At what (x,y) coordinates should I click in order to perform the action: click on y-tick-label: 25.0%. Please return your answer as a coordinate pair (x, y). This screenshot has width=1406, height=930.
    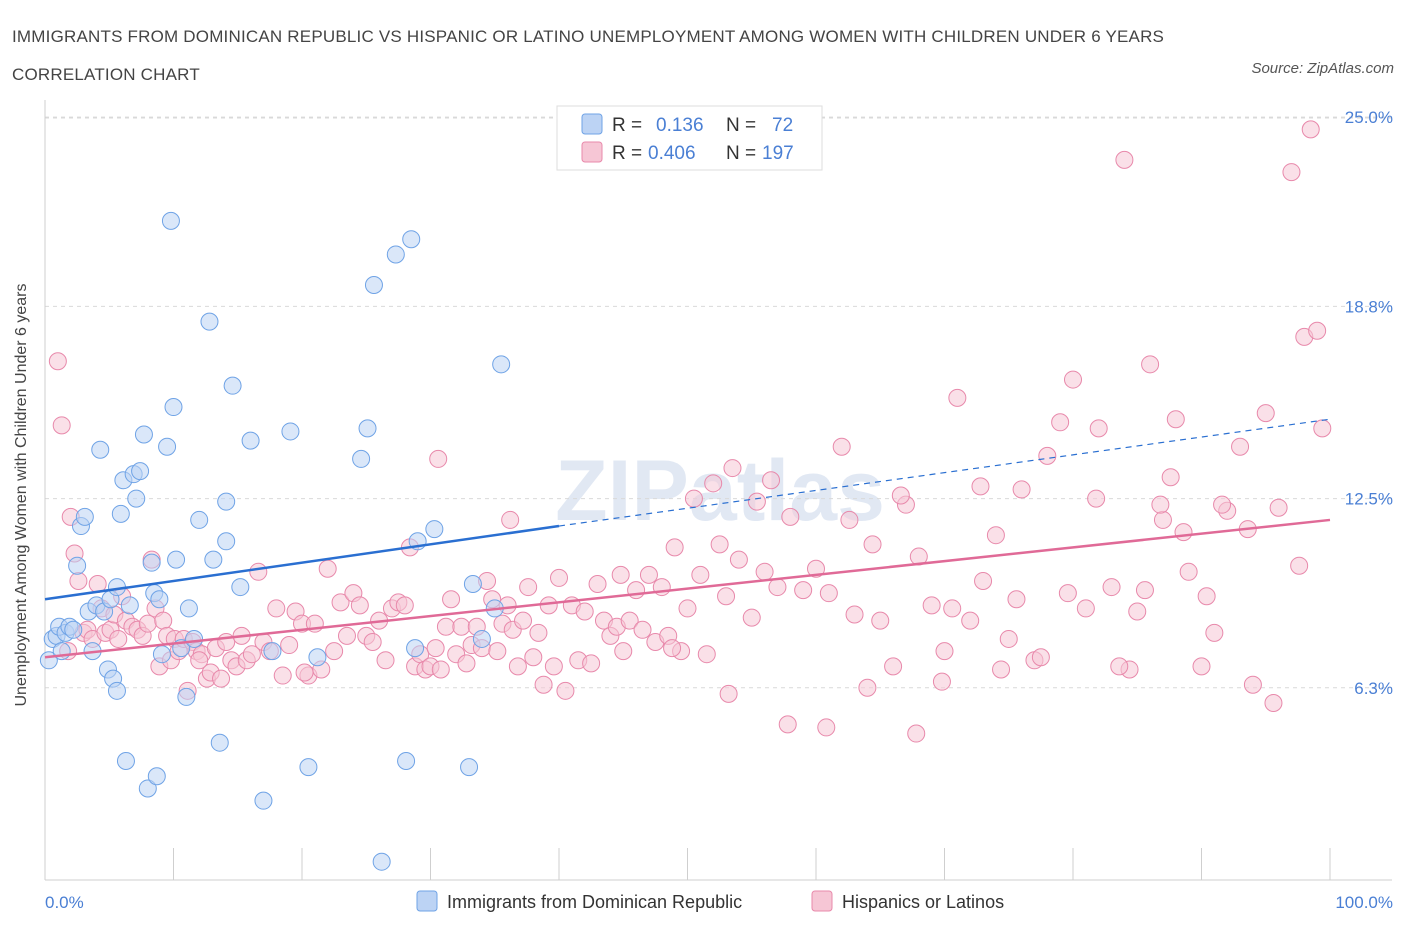
    Looking at the image, I should click on (1369, 117).